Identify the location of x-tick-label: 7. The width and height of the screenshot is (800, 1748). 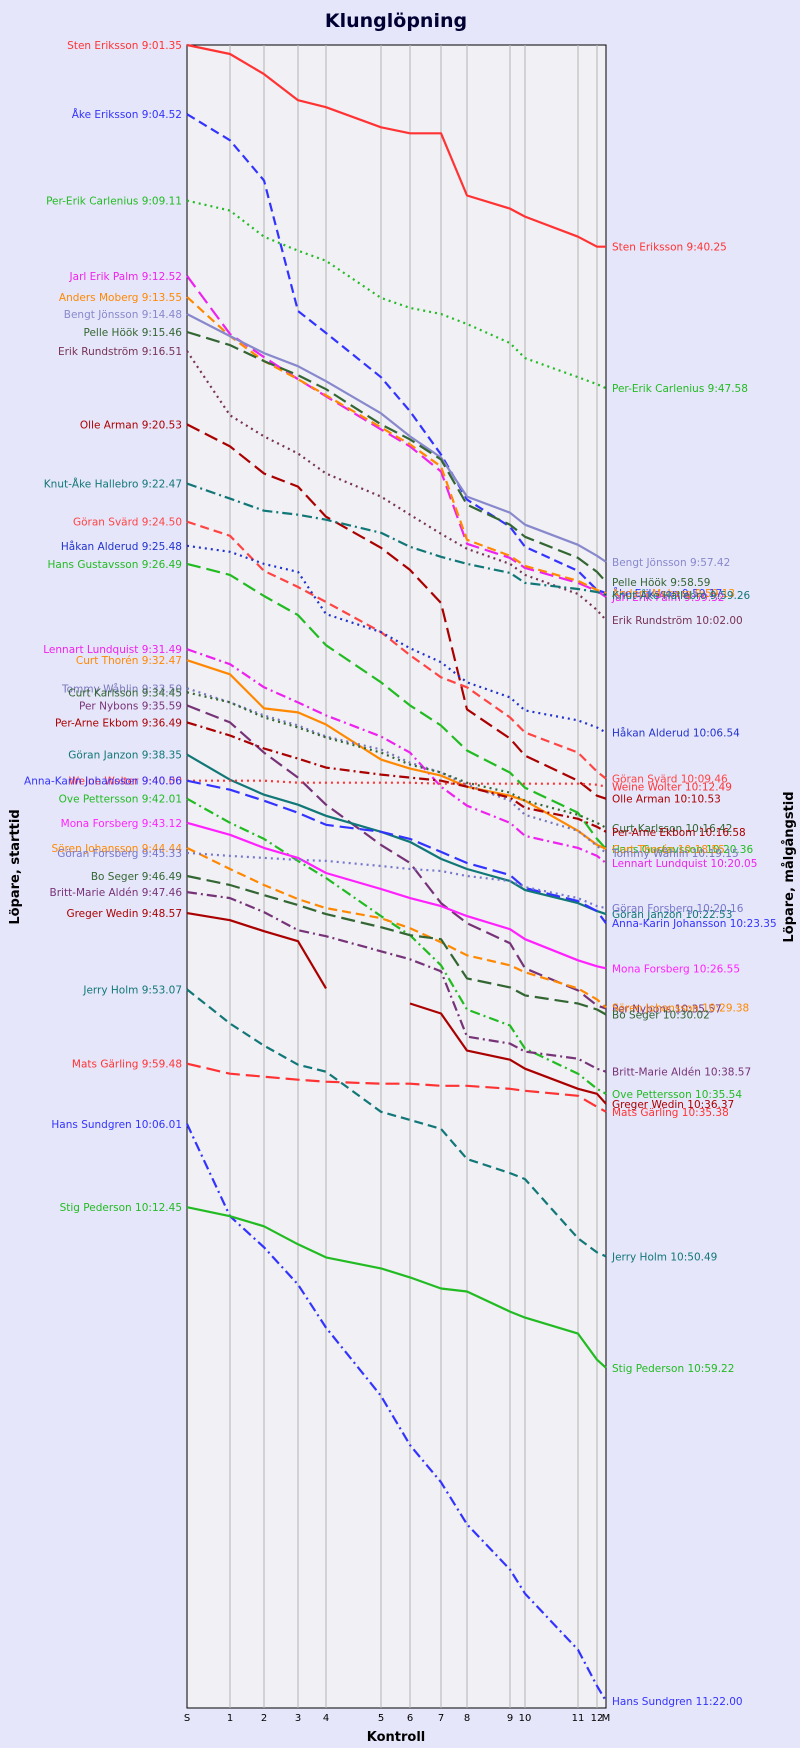
(441, 1718).